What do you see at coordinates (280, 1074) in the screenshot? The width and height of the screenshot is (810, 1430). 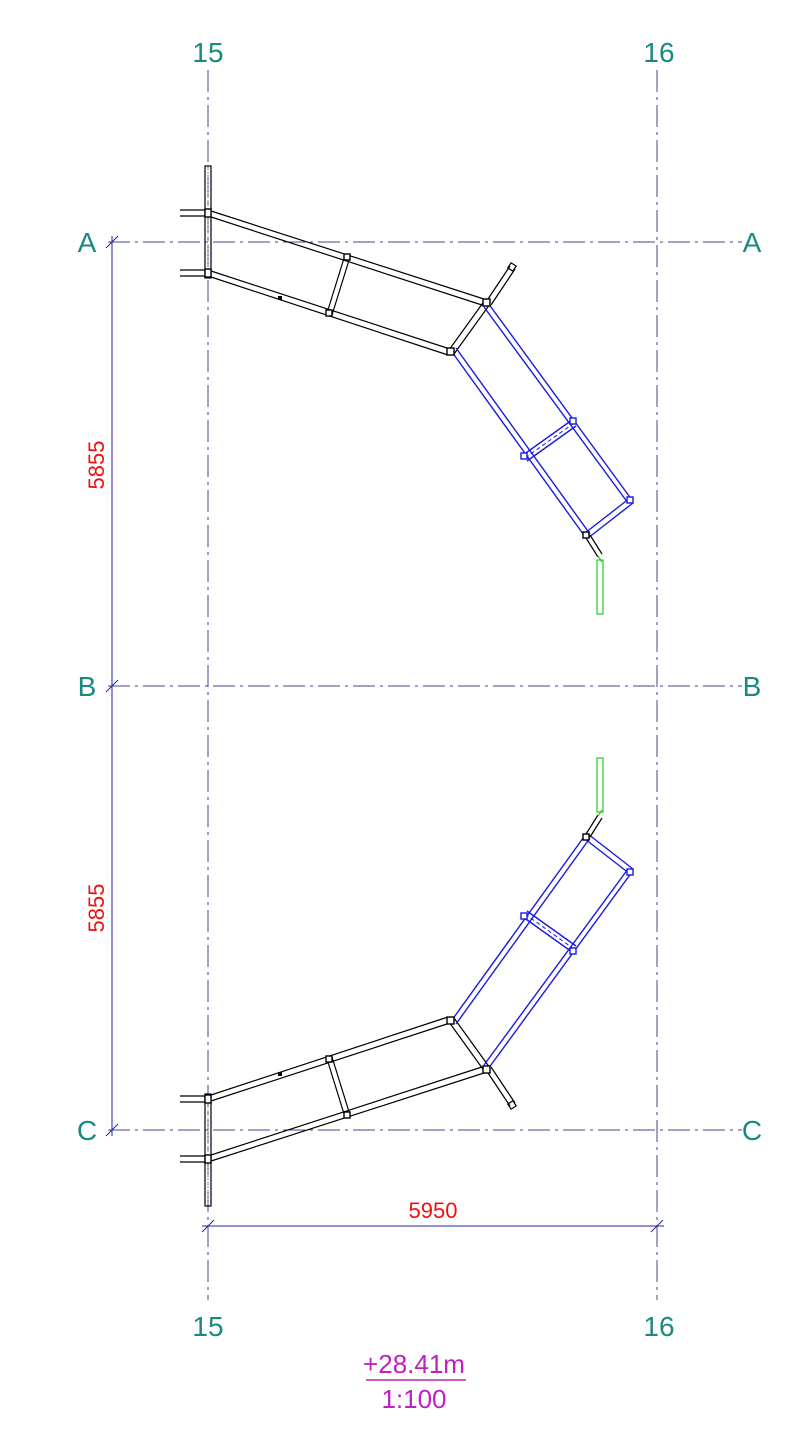 I see `lower-bolt-mark` at bounding box center [280, 1074].